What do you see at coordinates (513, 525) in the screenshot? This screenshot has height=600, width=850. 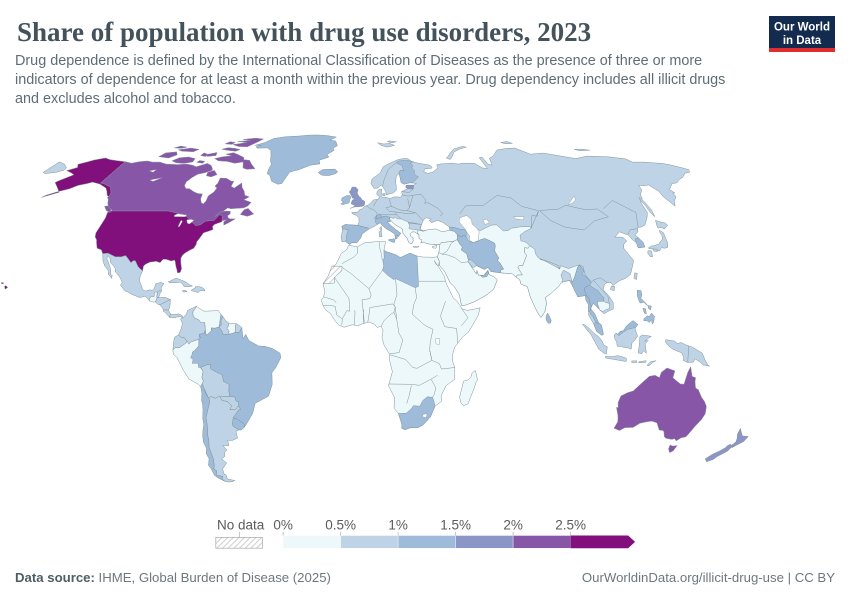 I see `svg-text: 2%` at bounding box center [513, 525].